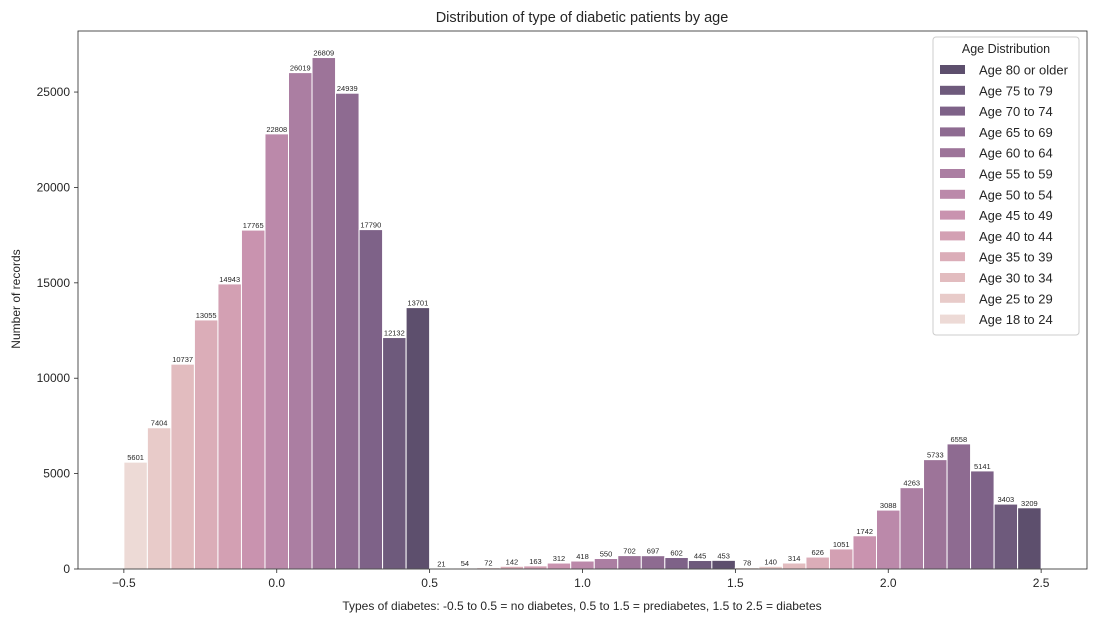  What do you see at coordinates (559, 558) in the screenshot?
I see `data-label: 312` at bounding box center [559, 558].